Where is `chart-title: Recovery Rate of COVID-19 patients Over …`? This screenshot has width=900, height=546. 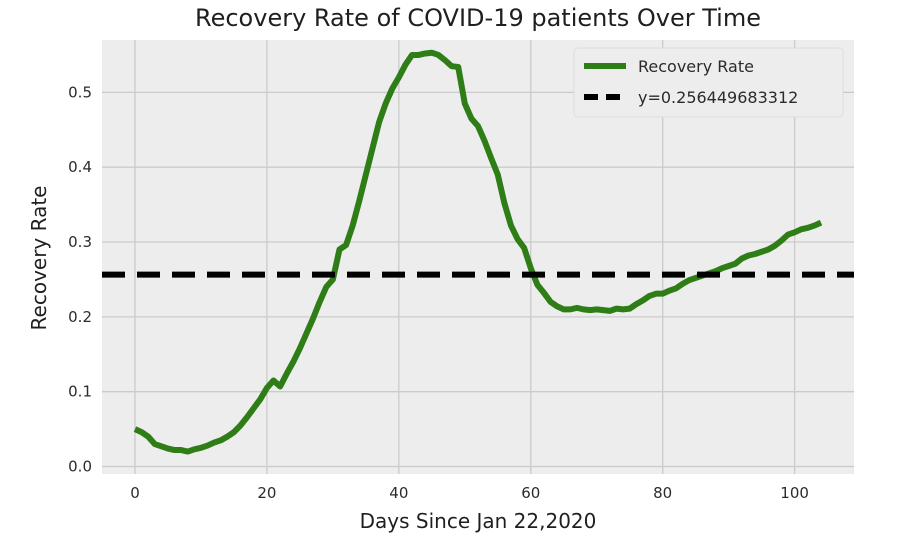
chart-title: Recovery Rate of COVID-19 patients Over … is located at coordinates (478, 18).